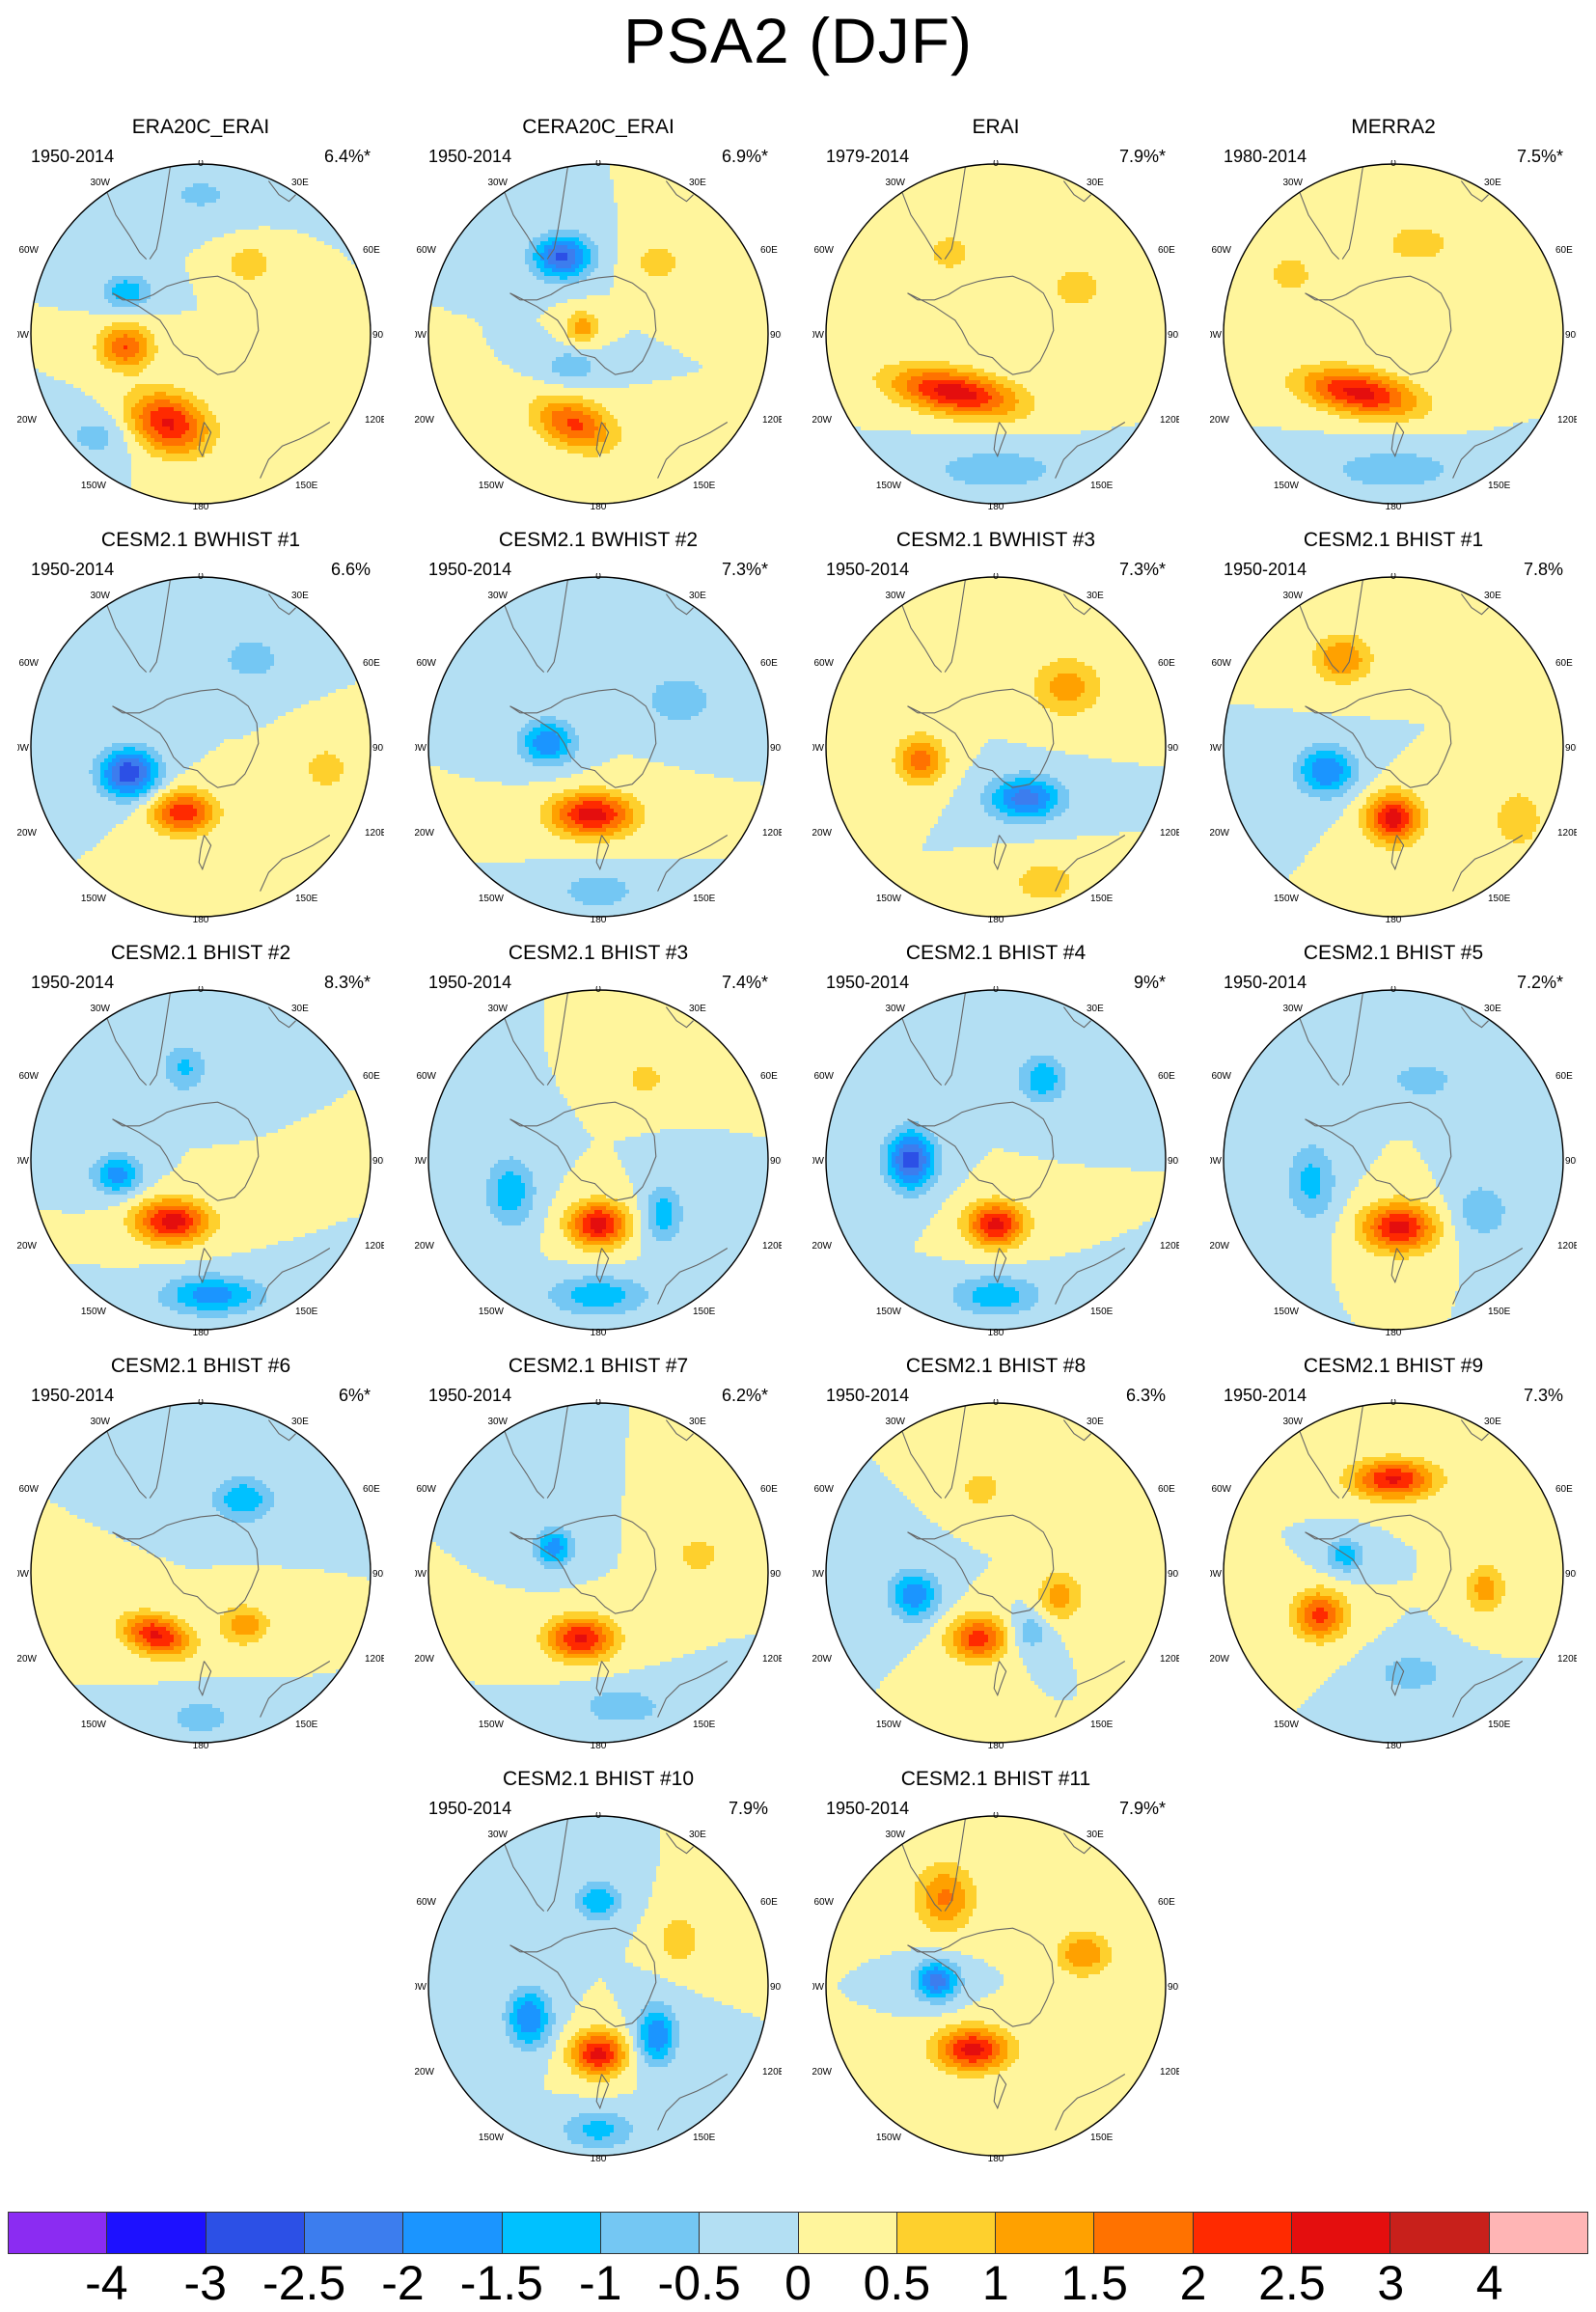  Describe the element at coordinates (1394, 505) in the screenshot. I see `longitude-label: 180` at that location.